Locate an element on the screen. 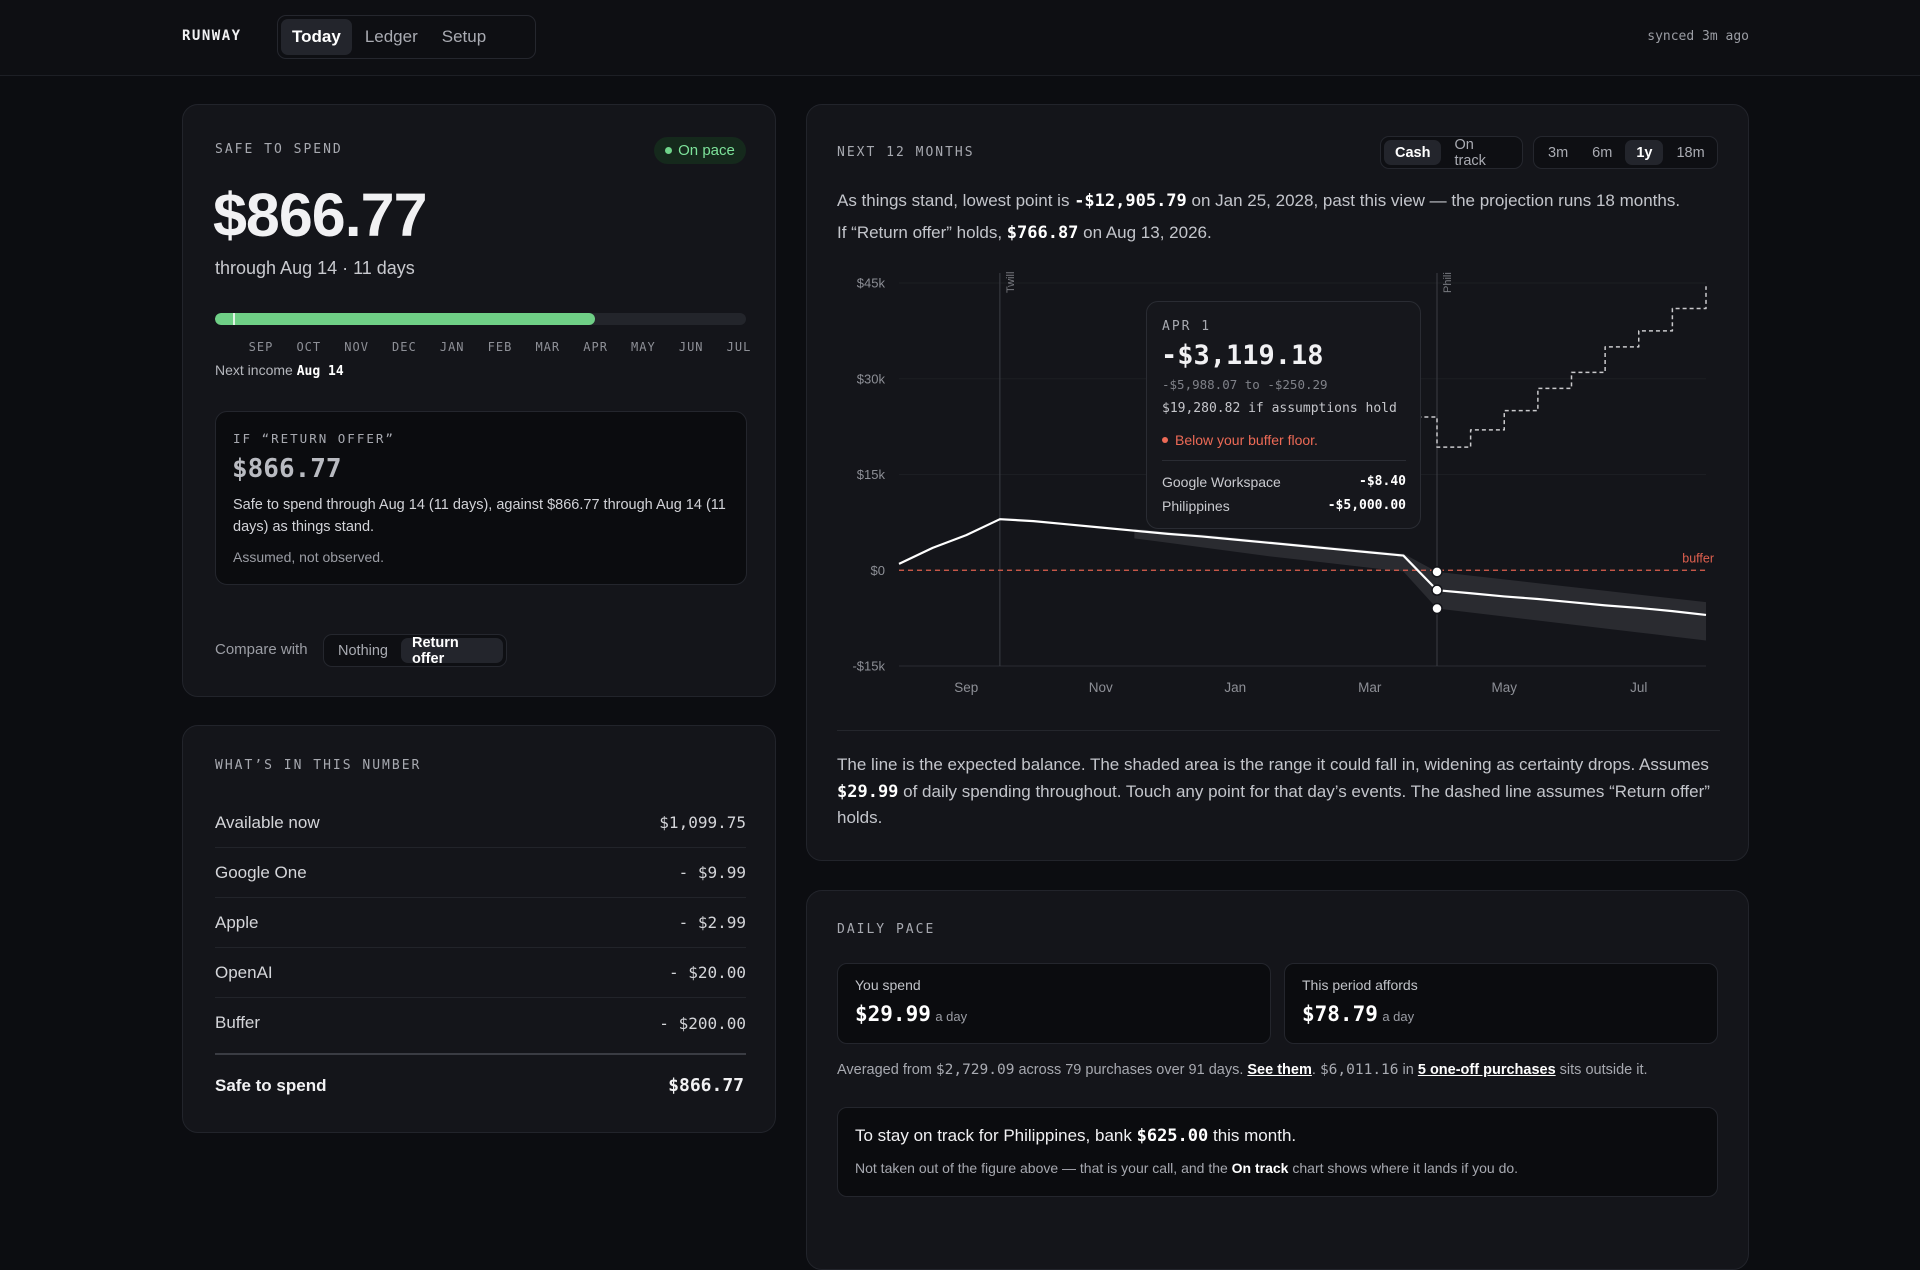  pace-amount: $78.79 is located at coordinates (1340, 1014).